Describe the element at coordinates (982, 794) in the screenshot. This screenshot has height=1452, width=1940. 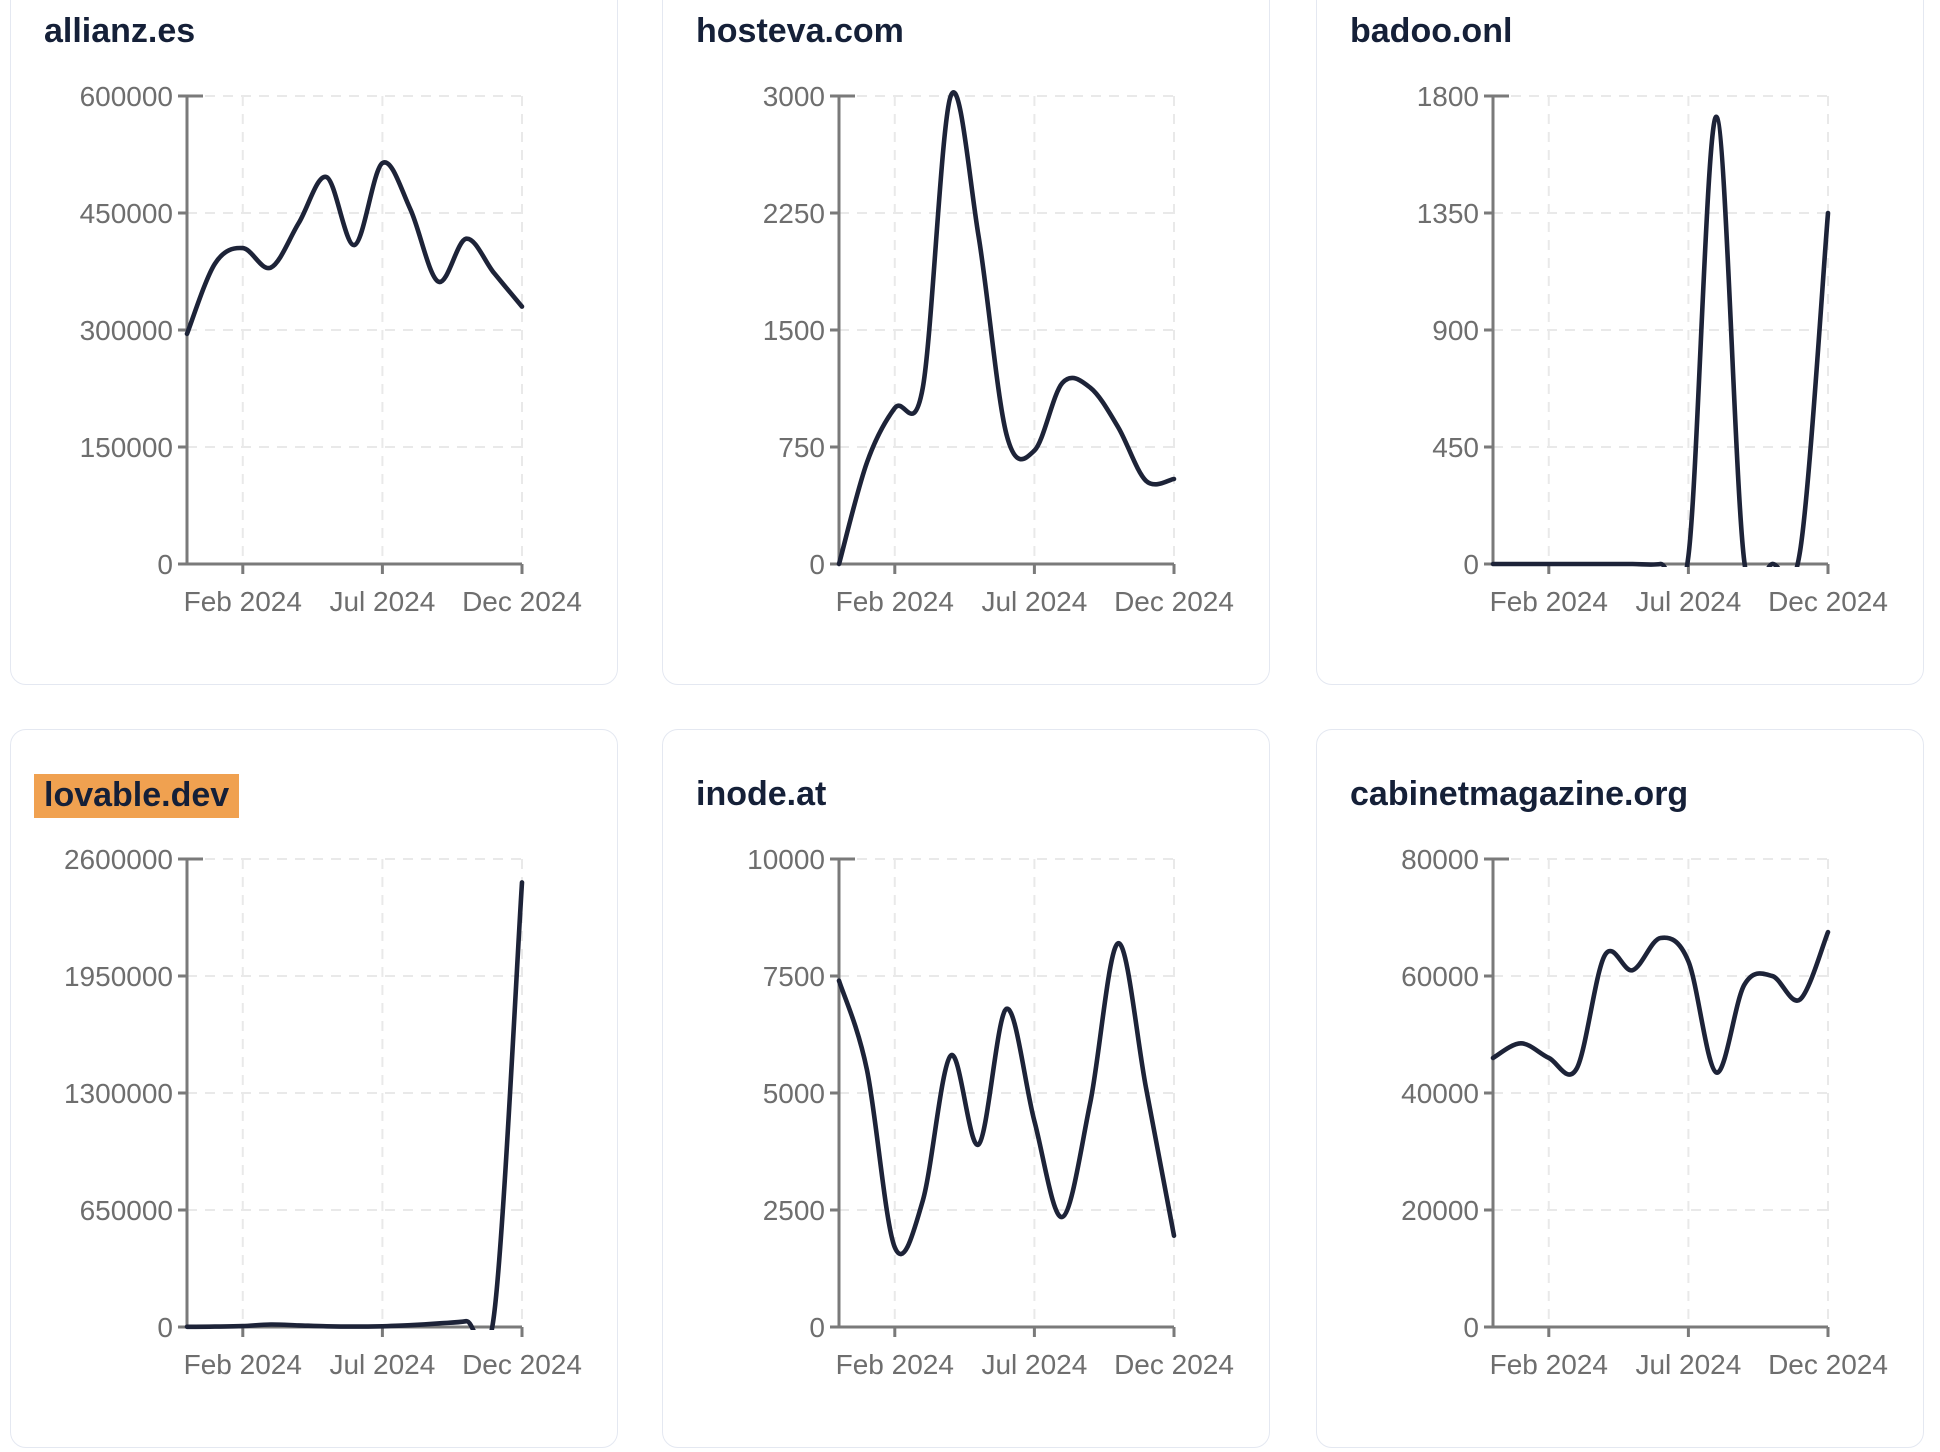
I see `chart-title-row: inode.at` at that location.